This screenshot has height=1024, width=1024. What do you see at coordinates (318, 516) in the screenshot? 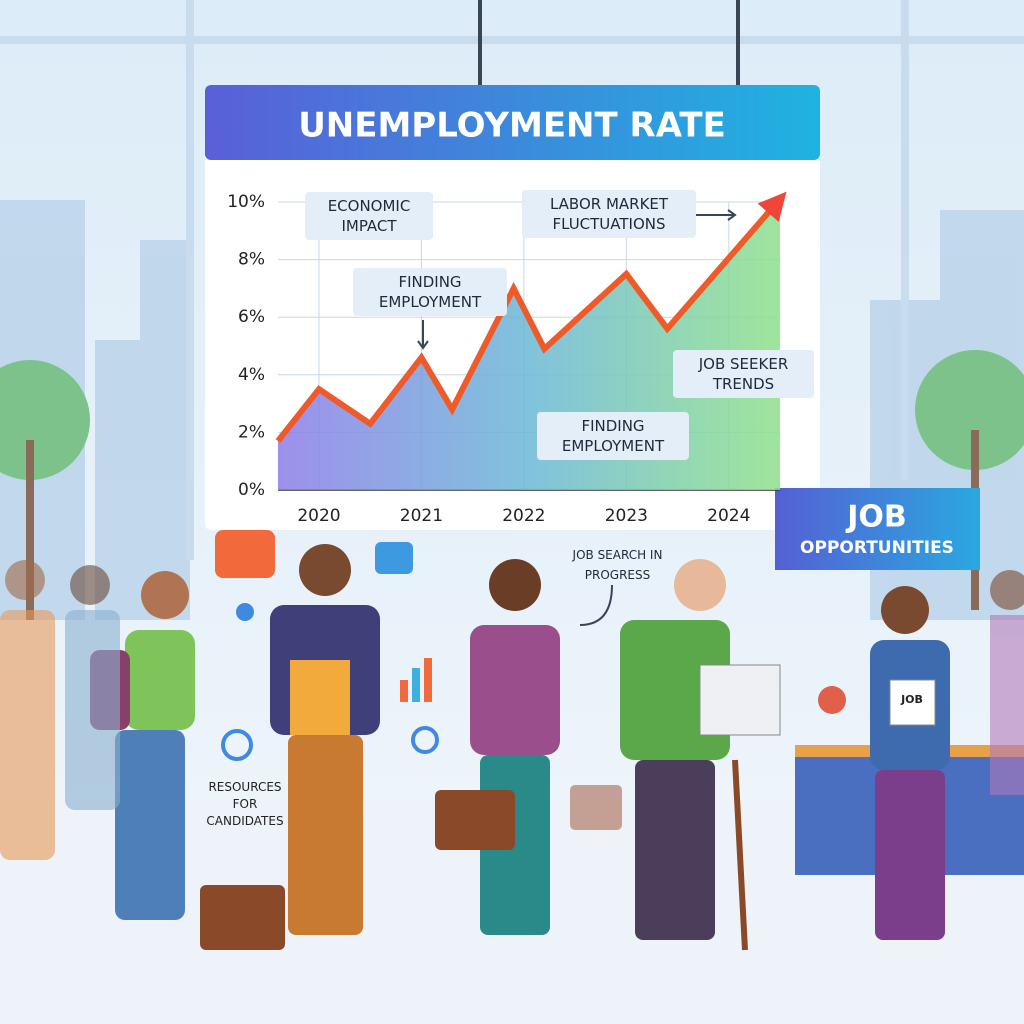
I see `x-tick-label: 2020` at bounding box center [318, 516].